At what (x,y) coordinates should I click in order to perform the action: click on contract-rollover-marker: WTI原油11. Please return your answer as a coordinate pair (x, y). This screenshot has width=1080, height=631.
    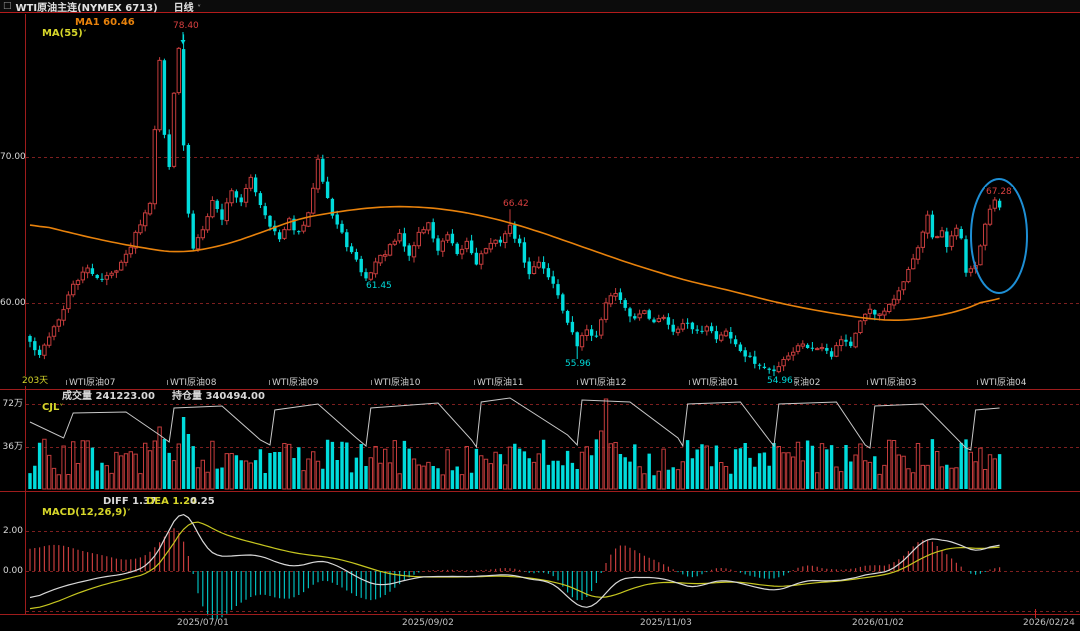
    Looking at the image, I should click on (499, 381).